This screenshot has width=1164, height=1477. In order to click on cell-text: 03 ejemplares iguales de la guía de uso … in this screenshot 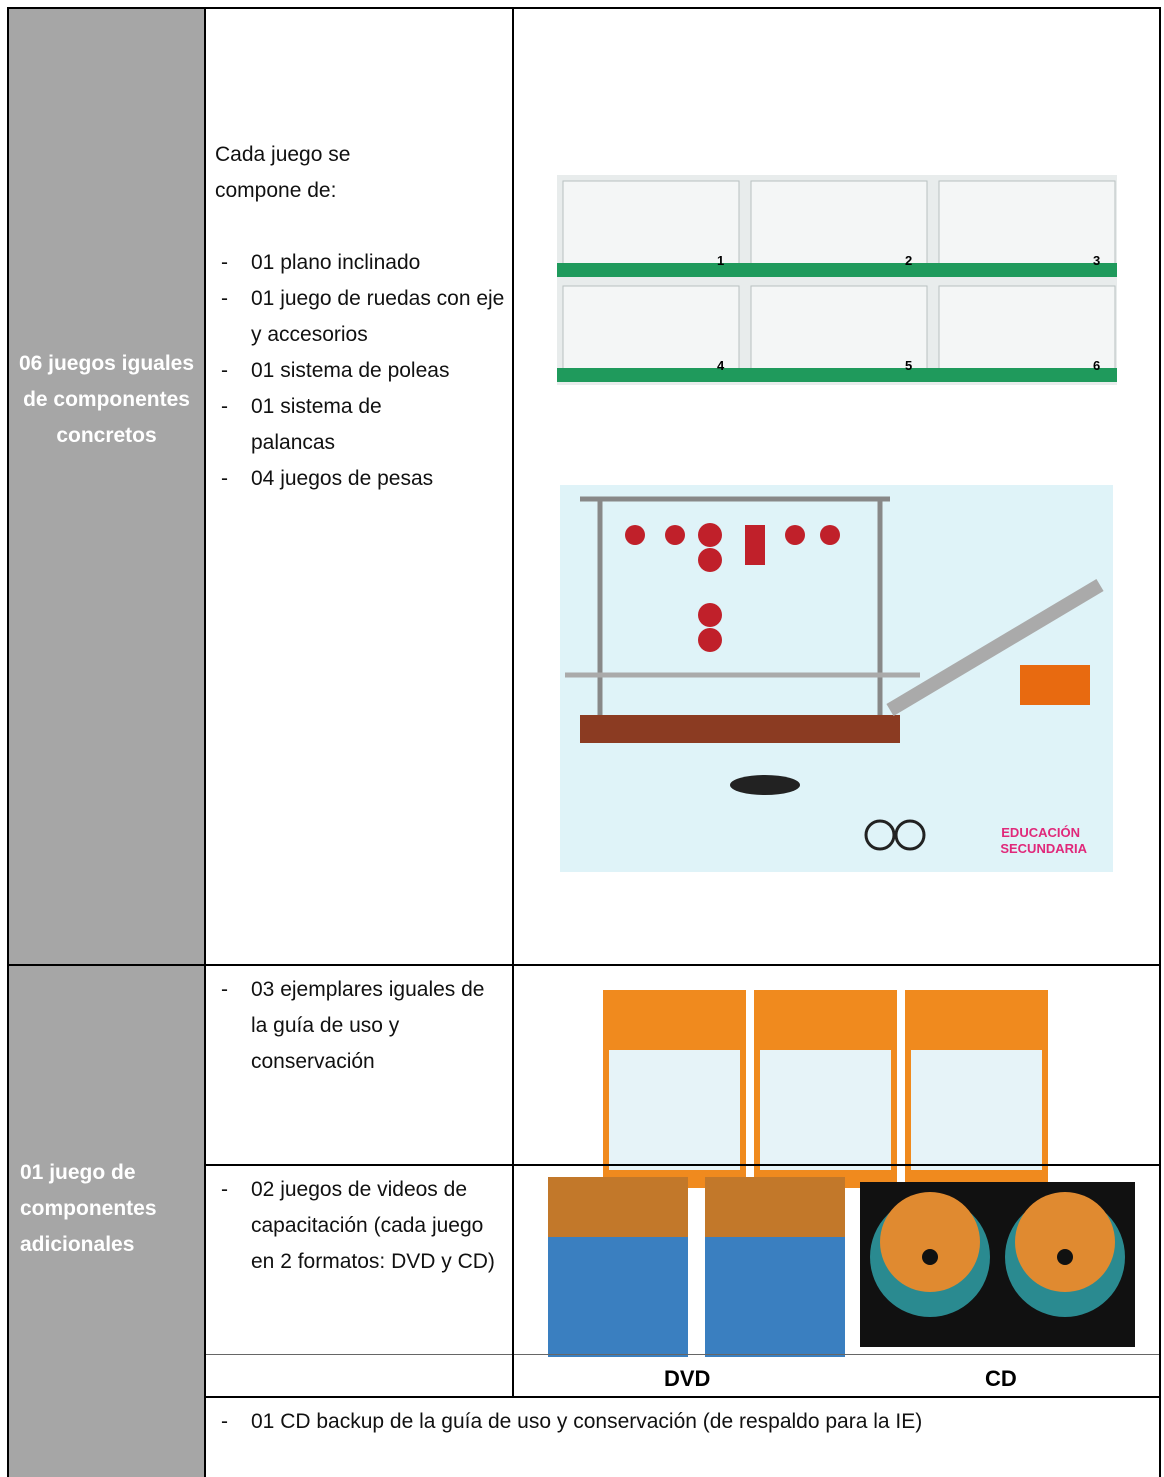, I will do `click(360, 1026)`.